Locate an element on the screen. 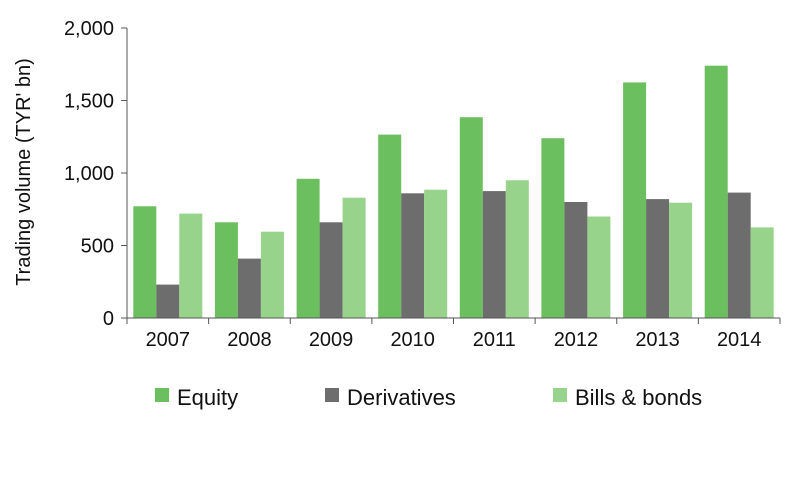 Image resolution: width=800 pixels, height=479 pixels. bar-equity-2008 is located at coordinates (226, 270).